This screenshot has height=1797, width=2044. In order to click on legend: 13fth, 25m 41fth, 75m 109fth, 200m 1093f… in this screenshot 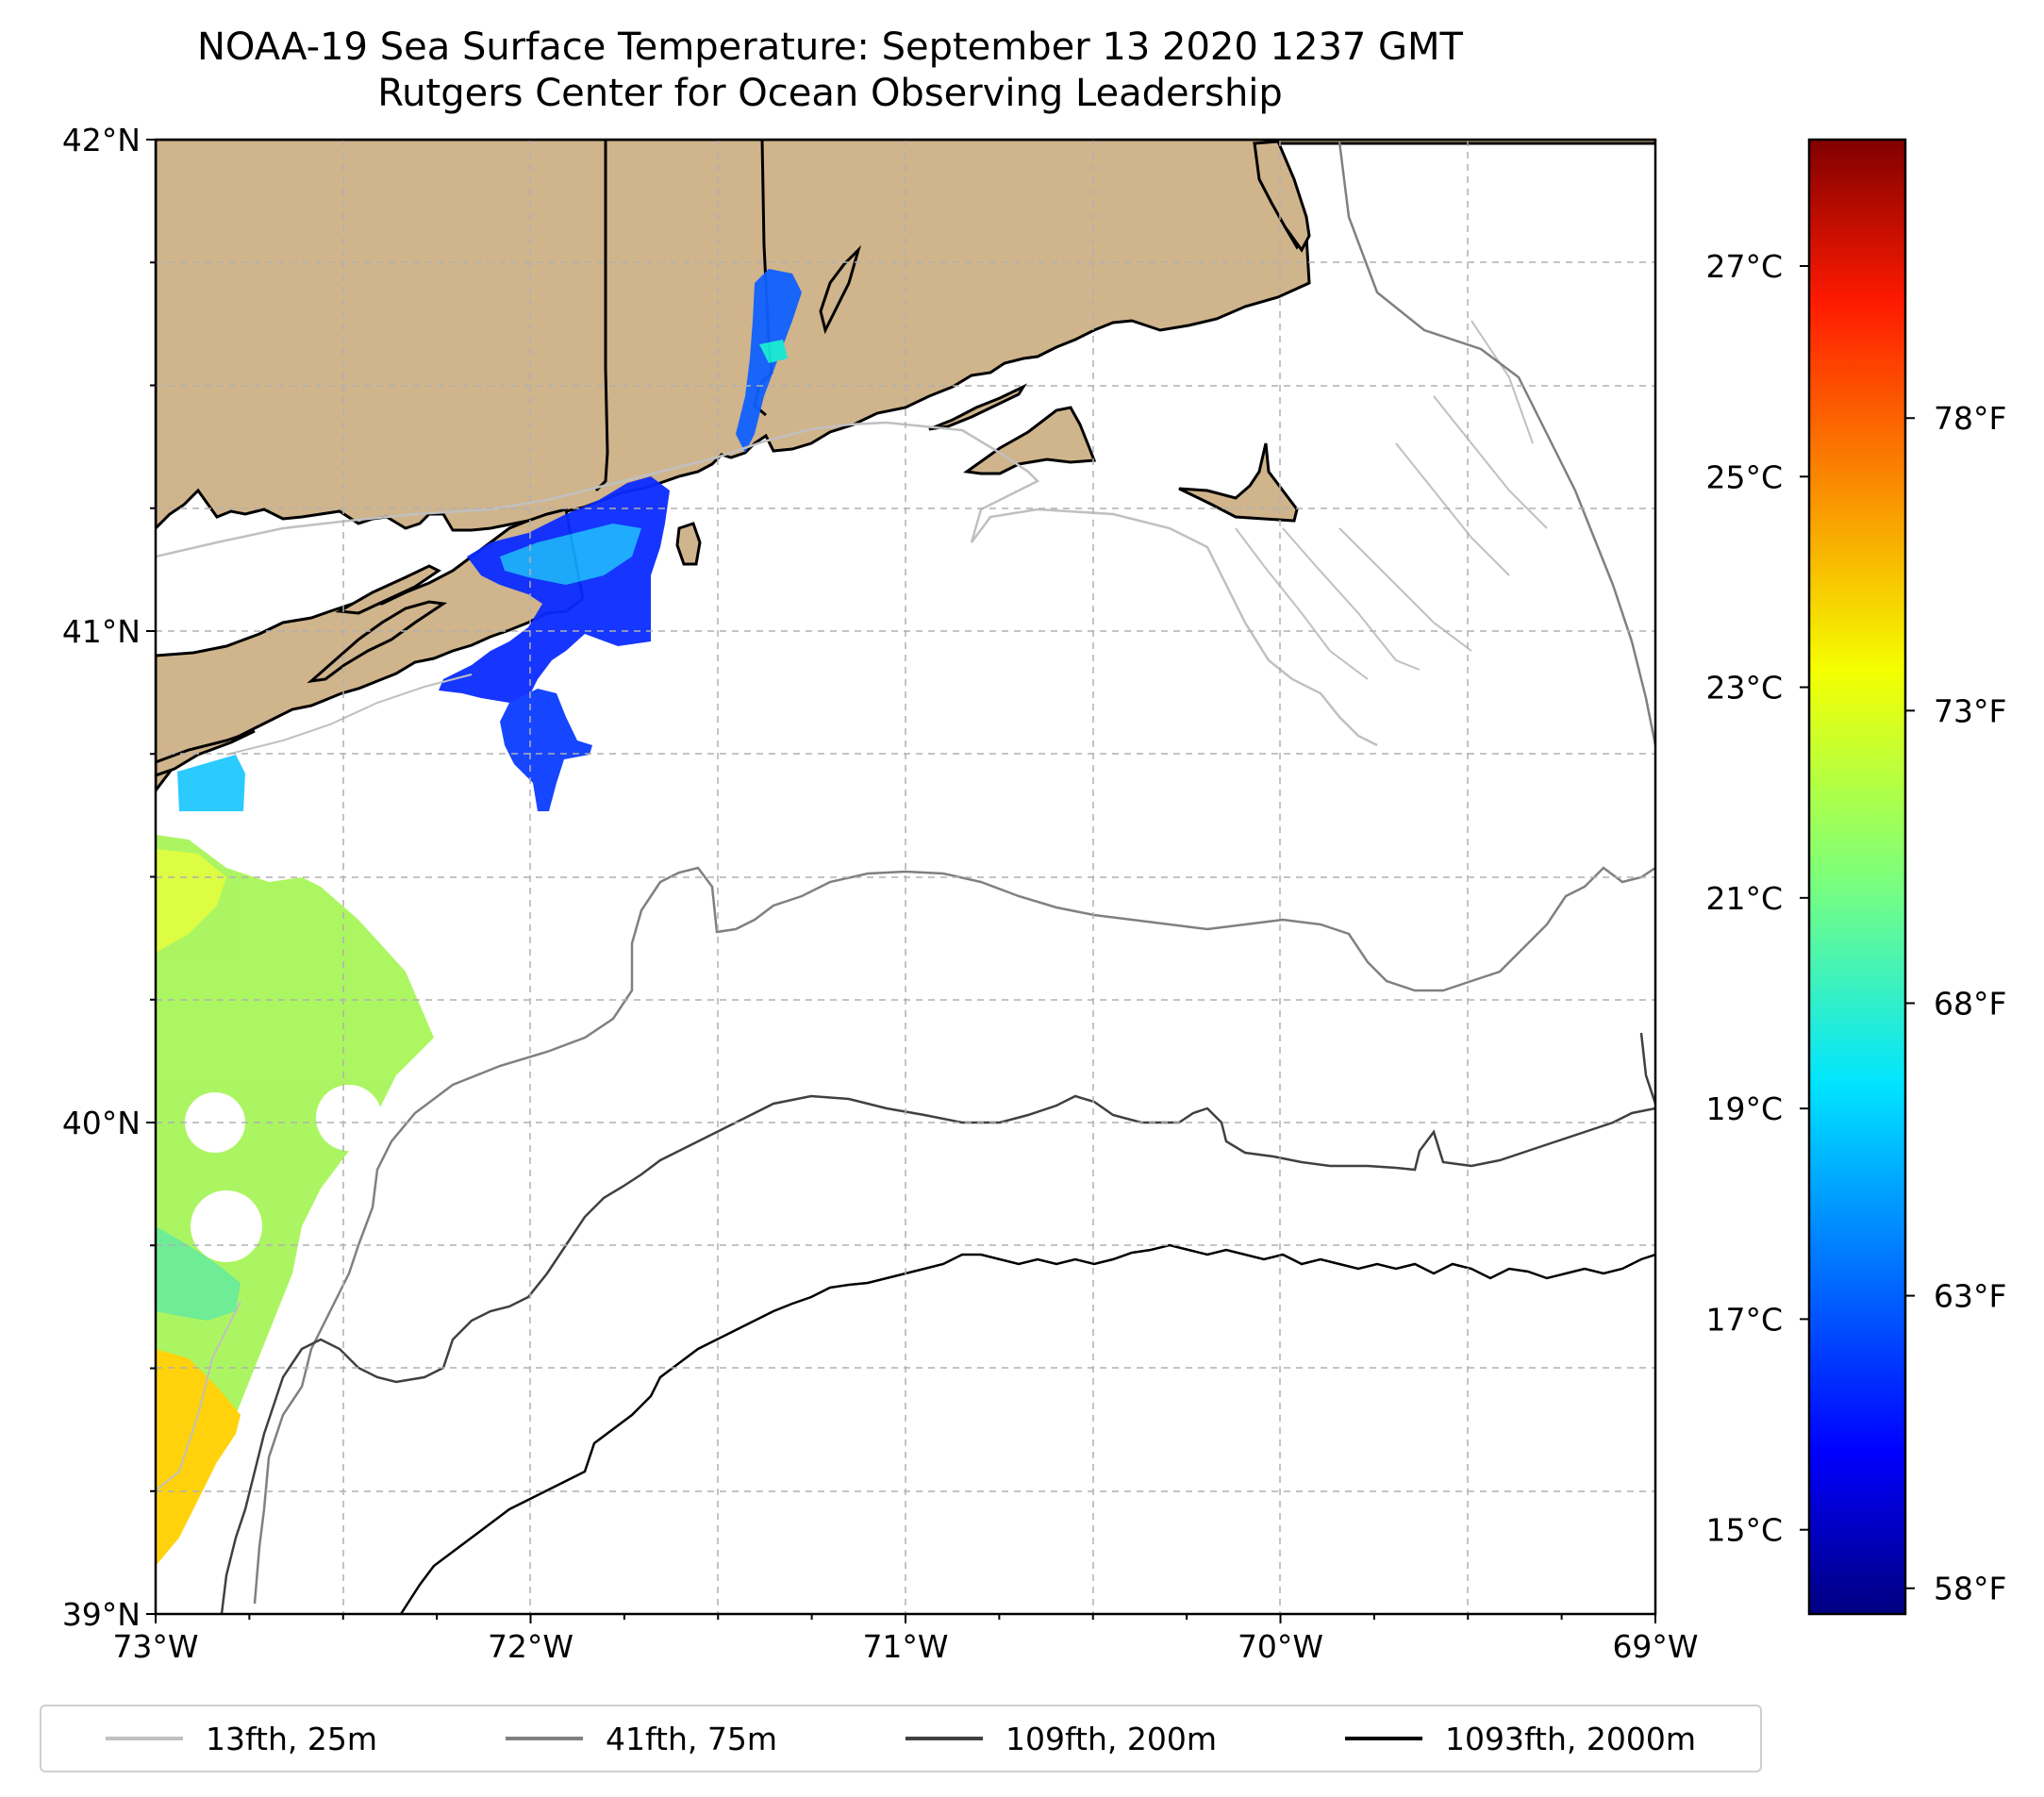, I will do `click(901, 1738)`.